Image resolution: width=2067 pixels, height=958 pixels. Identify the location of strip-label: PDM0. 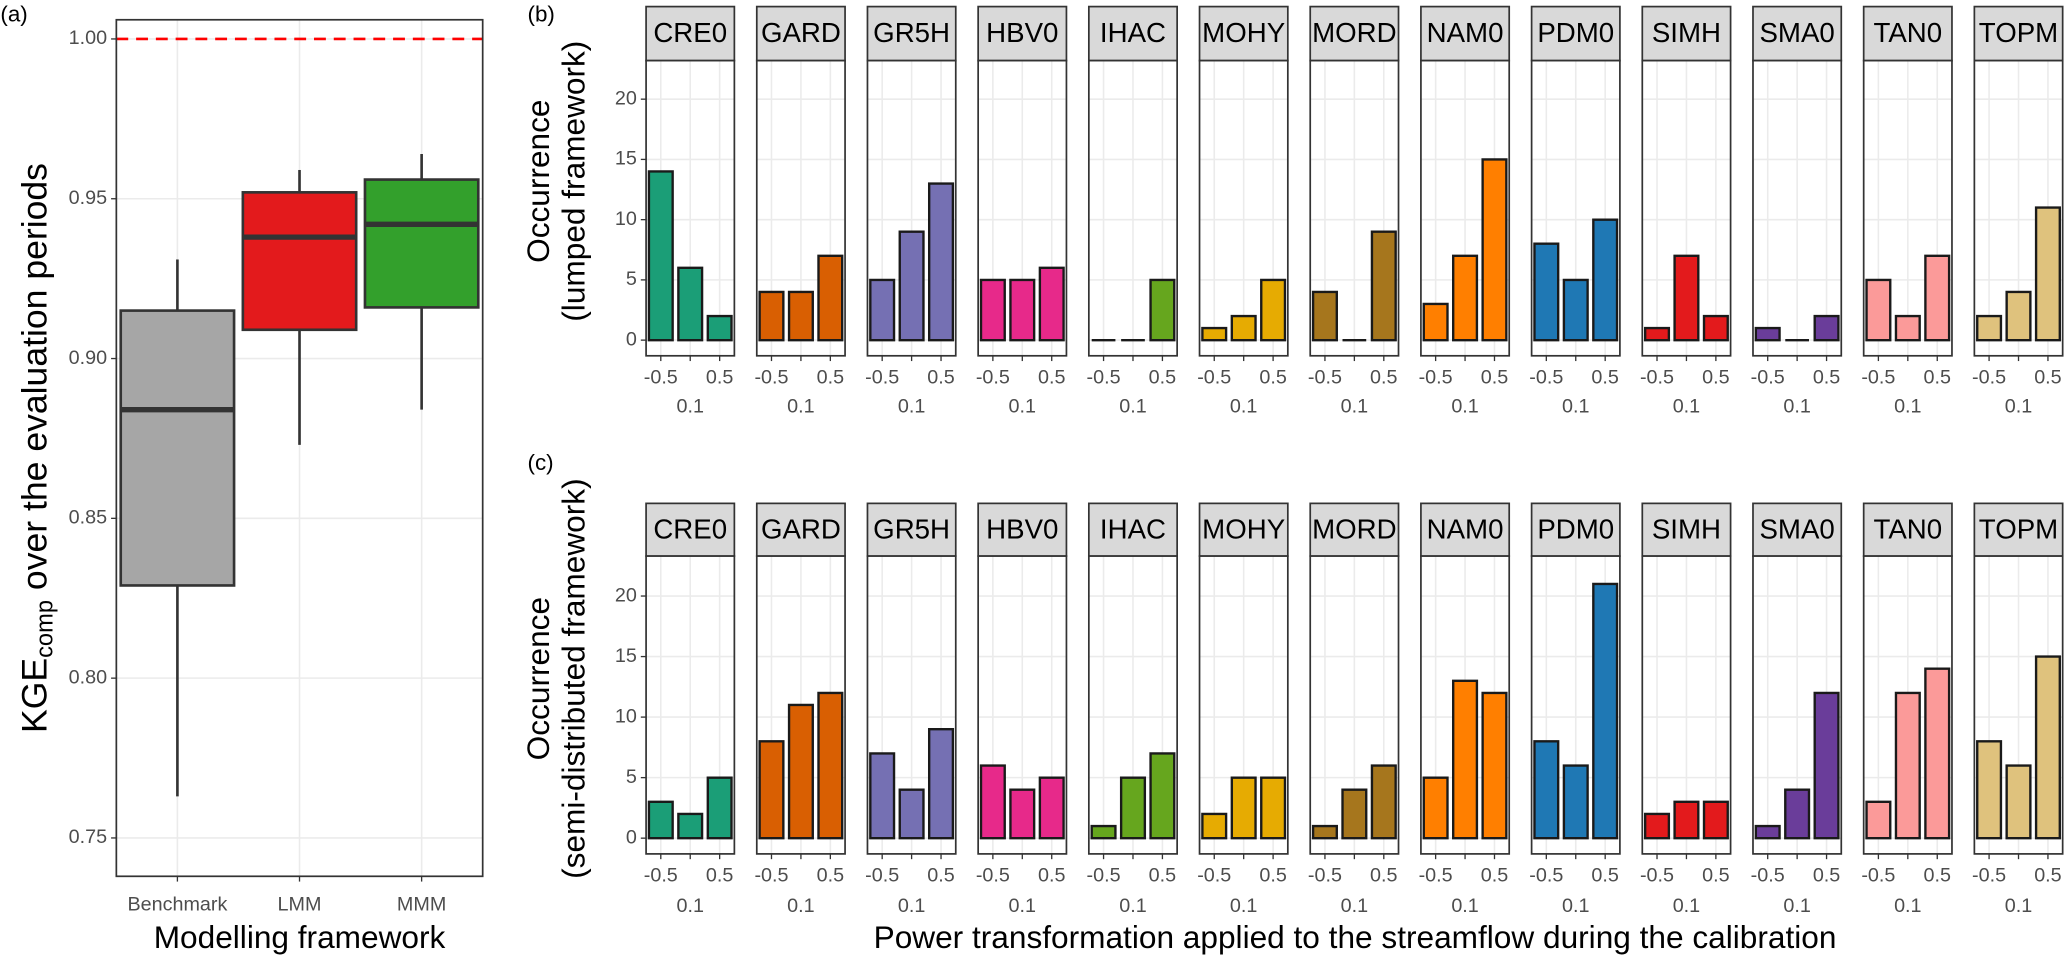
(1575, 32).